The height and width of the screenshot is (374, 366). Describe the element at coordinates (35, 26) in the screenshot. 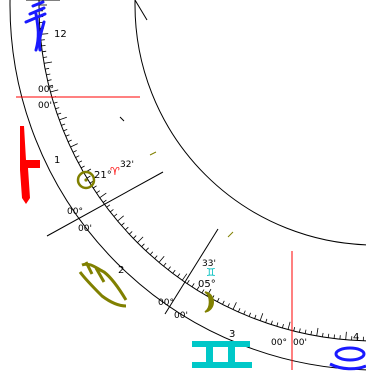

I see `aquarius-sign-icon` at that location.